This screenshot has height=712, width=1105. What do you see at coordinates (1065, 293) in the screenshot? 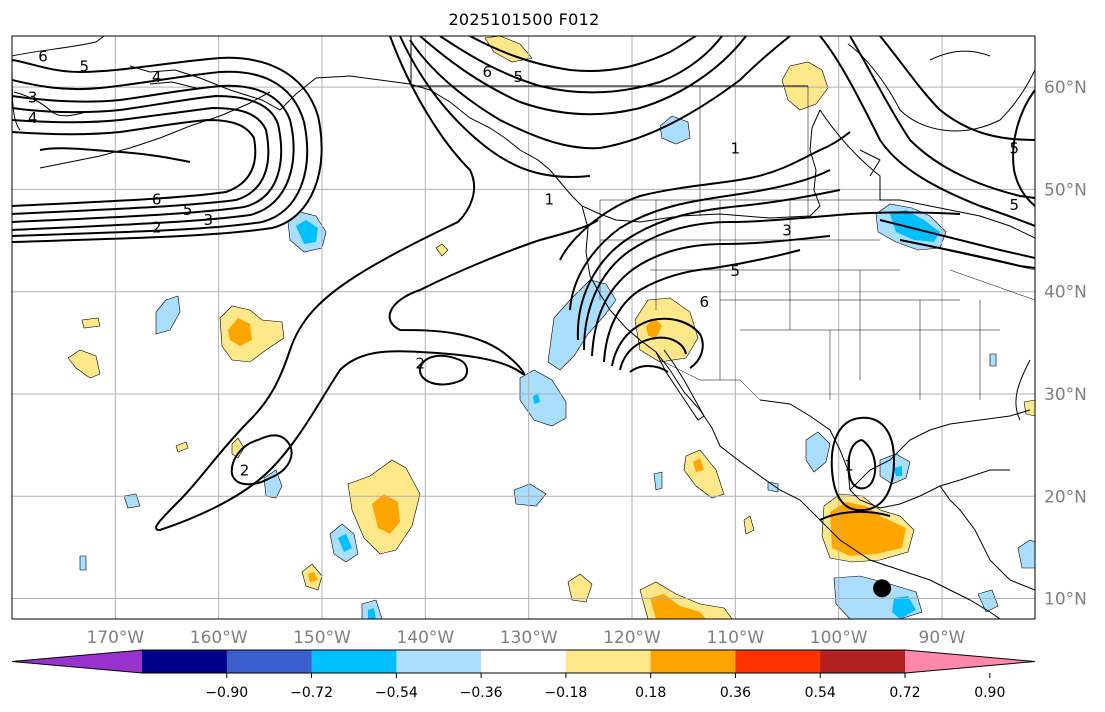
I see `latitude-label: 40°N` at bounding box center [1065, 293].